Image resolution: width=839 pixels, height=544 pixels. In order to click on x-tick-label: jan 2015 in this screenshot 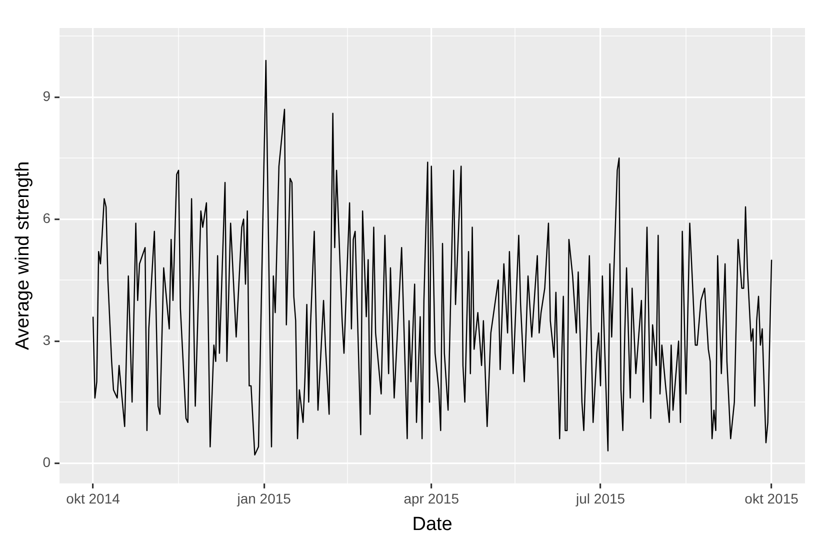, I will do `click(264, 498)`.